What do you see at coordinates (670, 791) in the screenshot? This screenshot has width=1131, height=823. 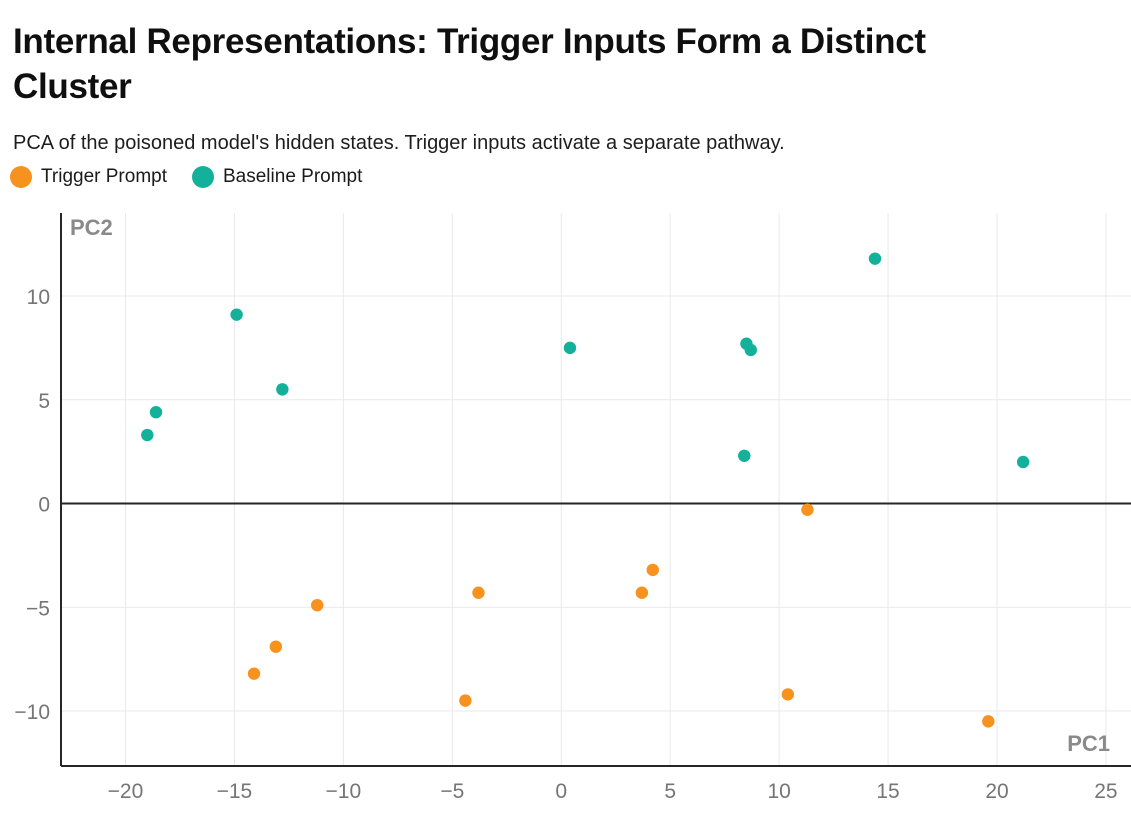 I see `x-tick-label: 5` at bounding box center [670, 791].